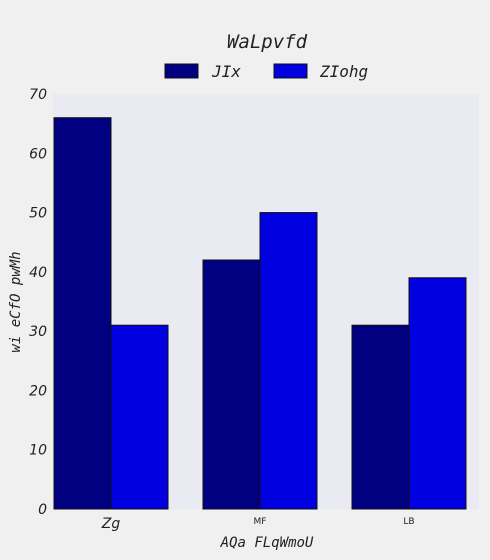  What do you see at coordinates (139, 417) in the screenshot?
I see `bar-ziohg-zg` at bounding box center [139, 417].